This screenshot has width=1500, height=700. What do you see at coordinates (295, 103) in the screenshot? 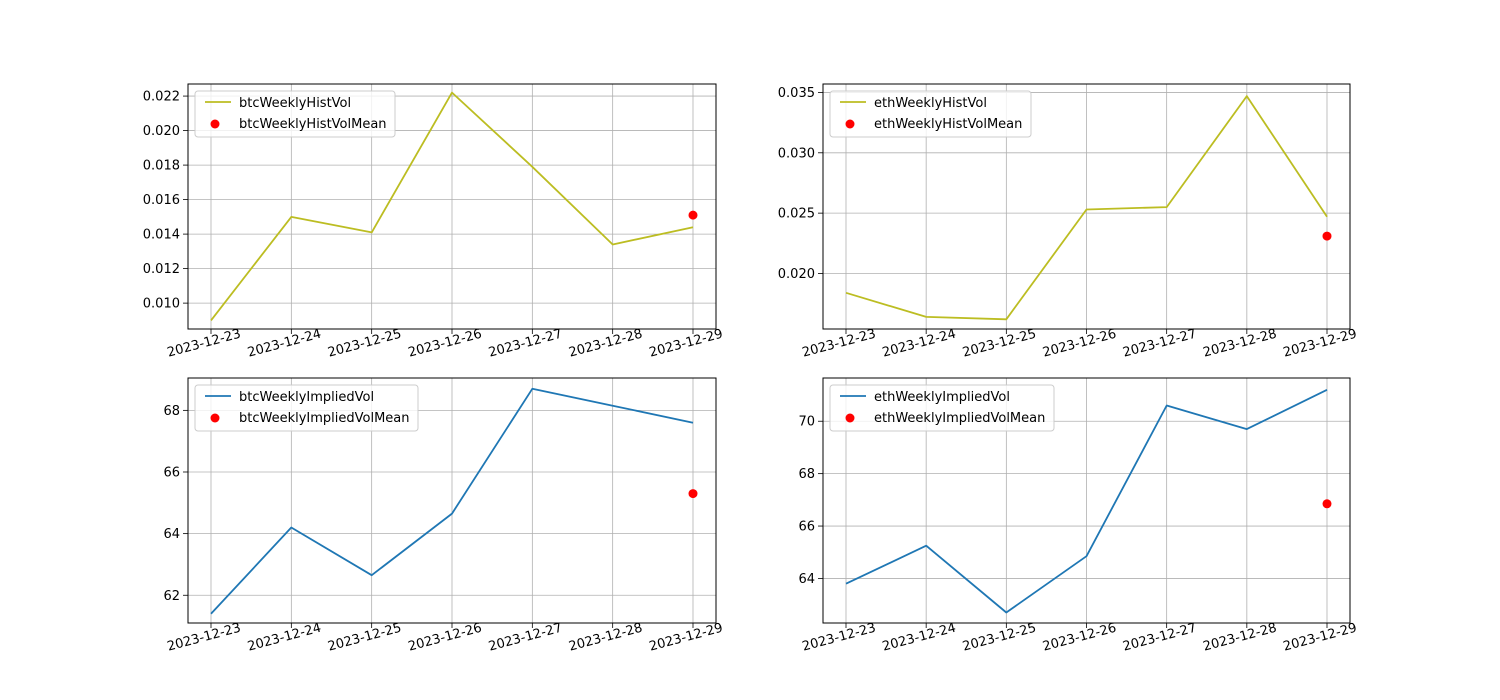
I see `legend-label: btcWeeklyHistVol` at bounding box center [295, 103].